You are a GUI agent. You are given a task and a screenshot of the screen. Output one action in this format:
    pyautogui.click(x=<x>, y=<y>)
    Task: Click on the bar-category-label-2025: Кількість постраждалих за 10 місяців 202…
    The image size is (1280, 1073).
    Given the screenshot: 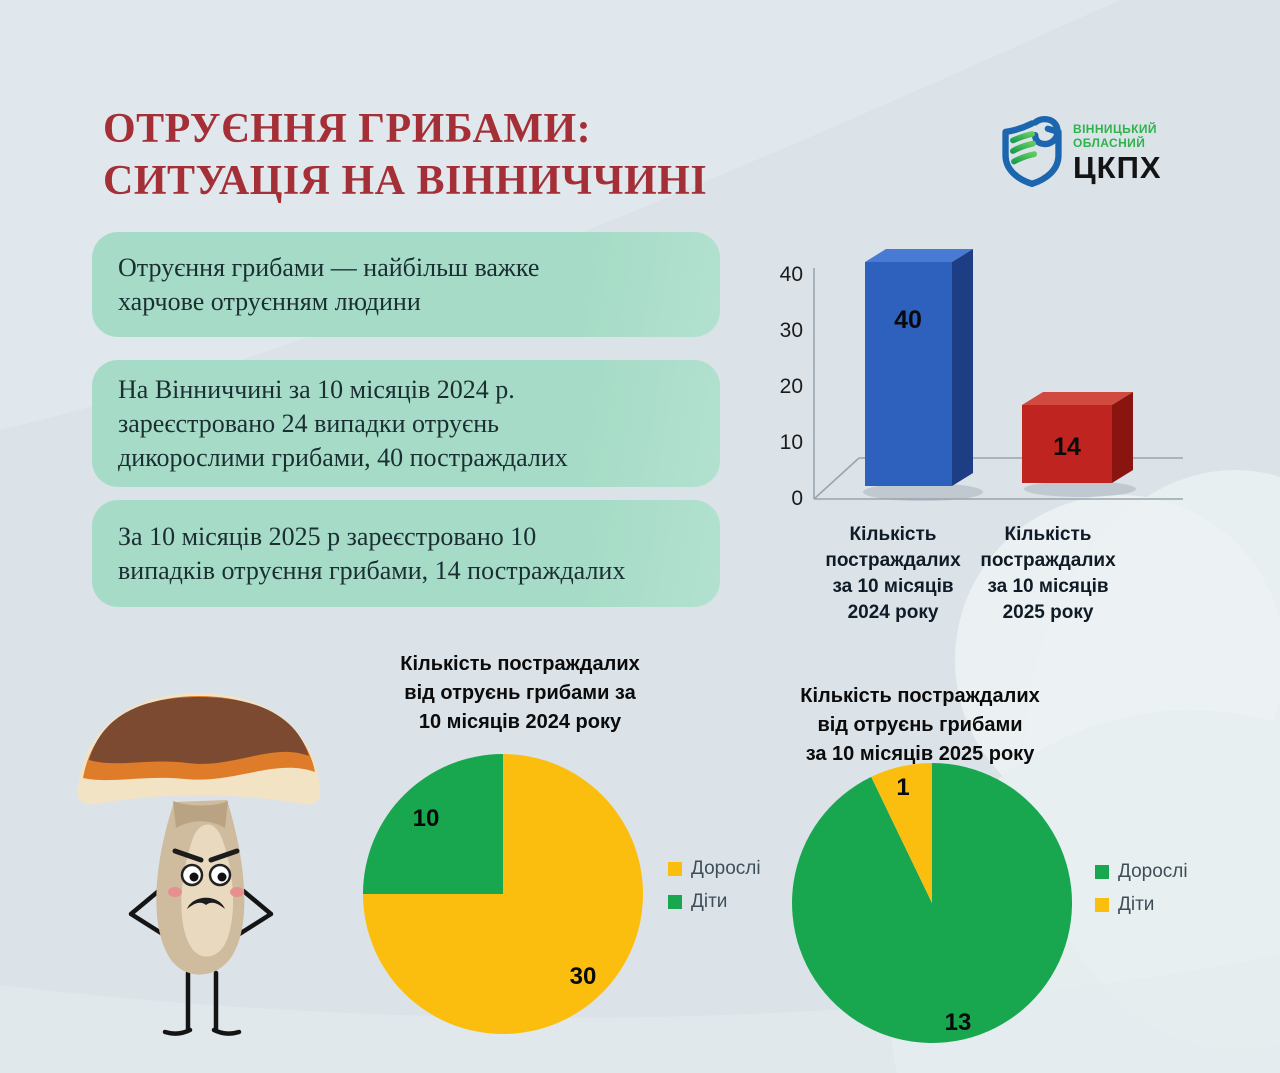 What is the action you would take?
    pyautogui.click(x=1048, y=573)
    